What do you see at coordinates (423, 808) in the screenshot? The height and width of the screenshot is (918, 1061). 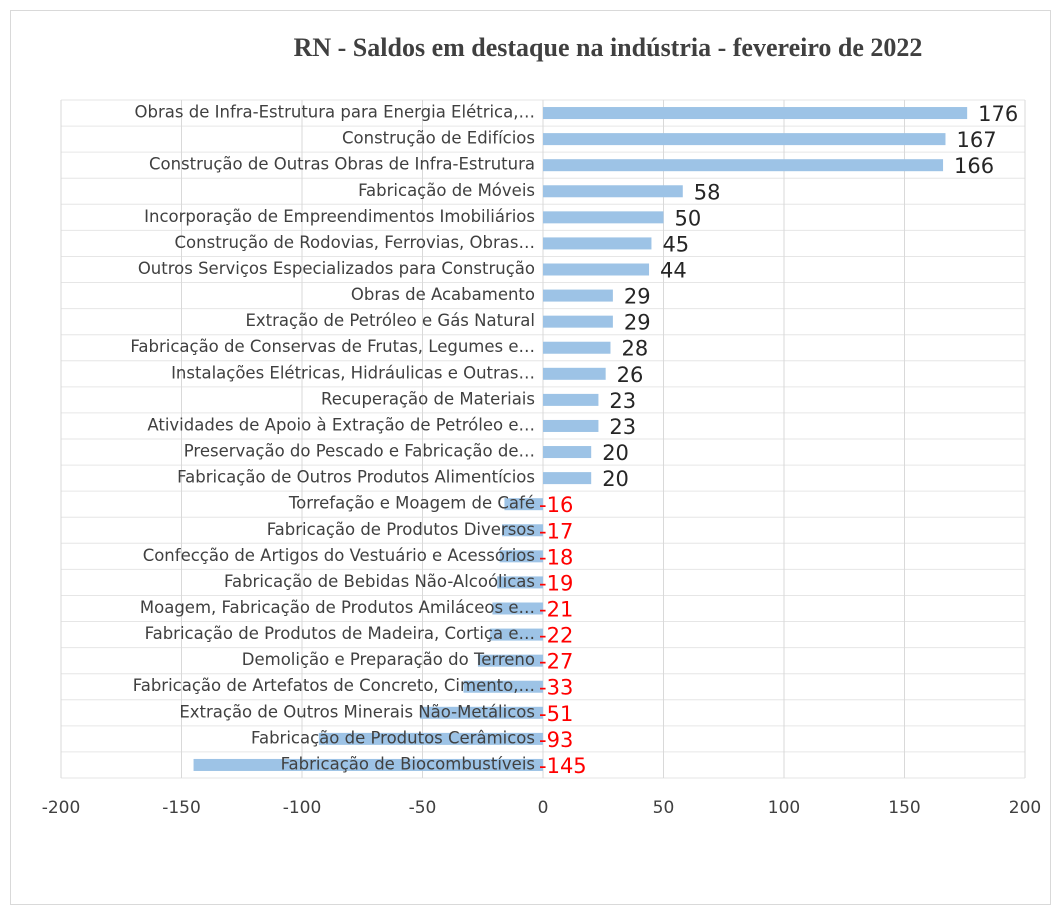 I see `x-tick-label: -50` at bounding box center [423, 808].